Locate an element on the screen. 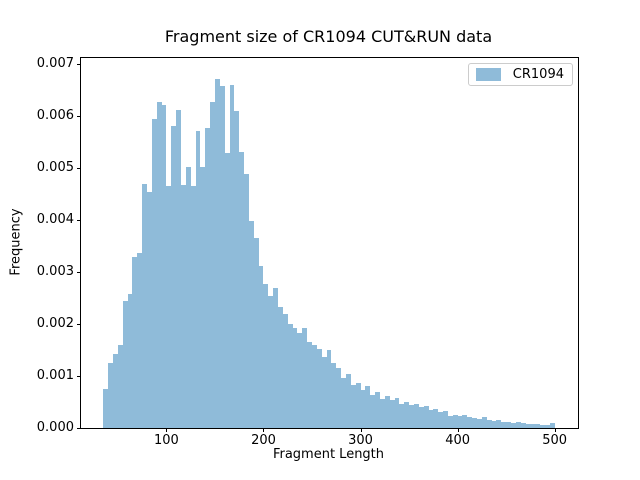 Image resolution: width=640 pixels, height=480 pixels. y-tick-label: 0.004 is located at coordinates (55, 220).